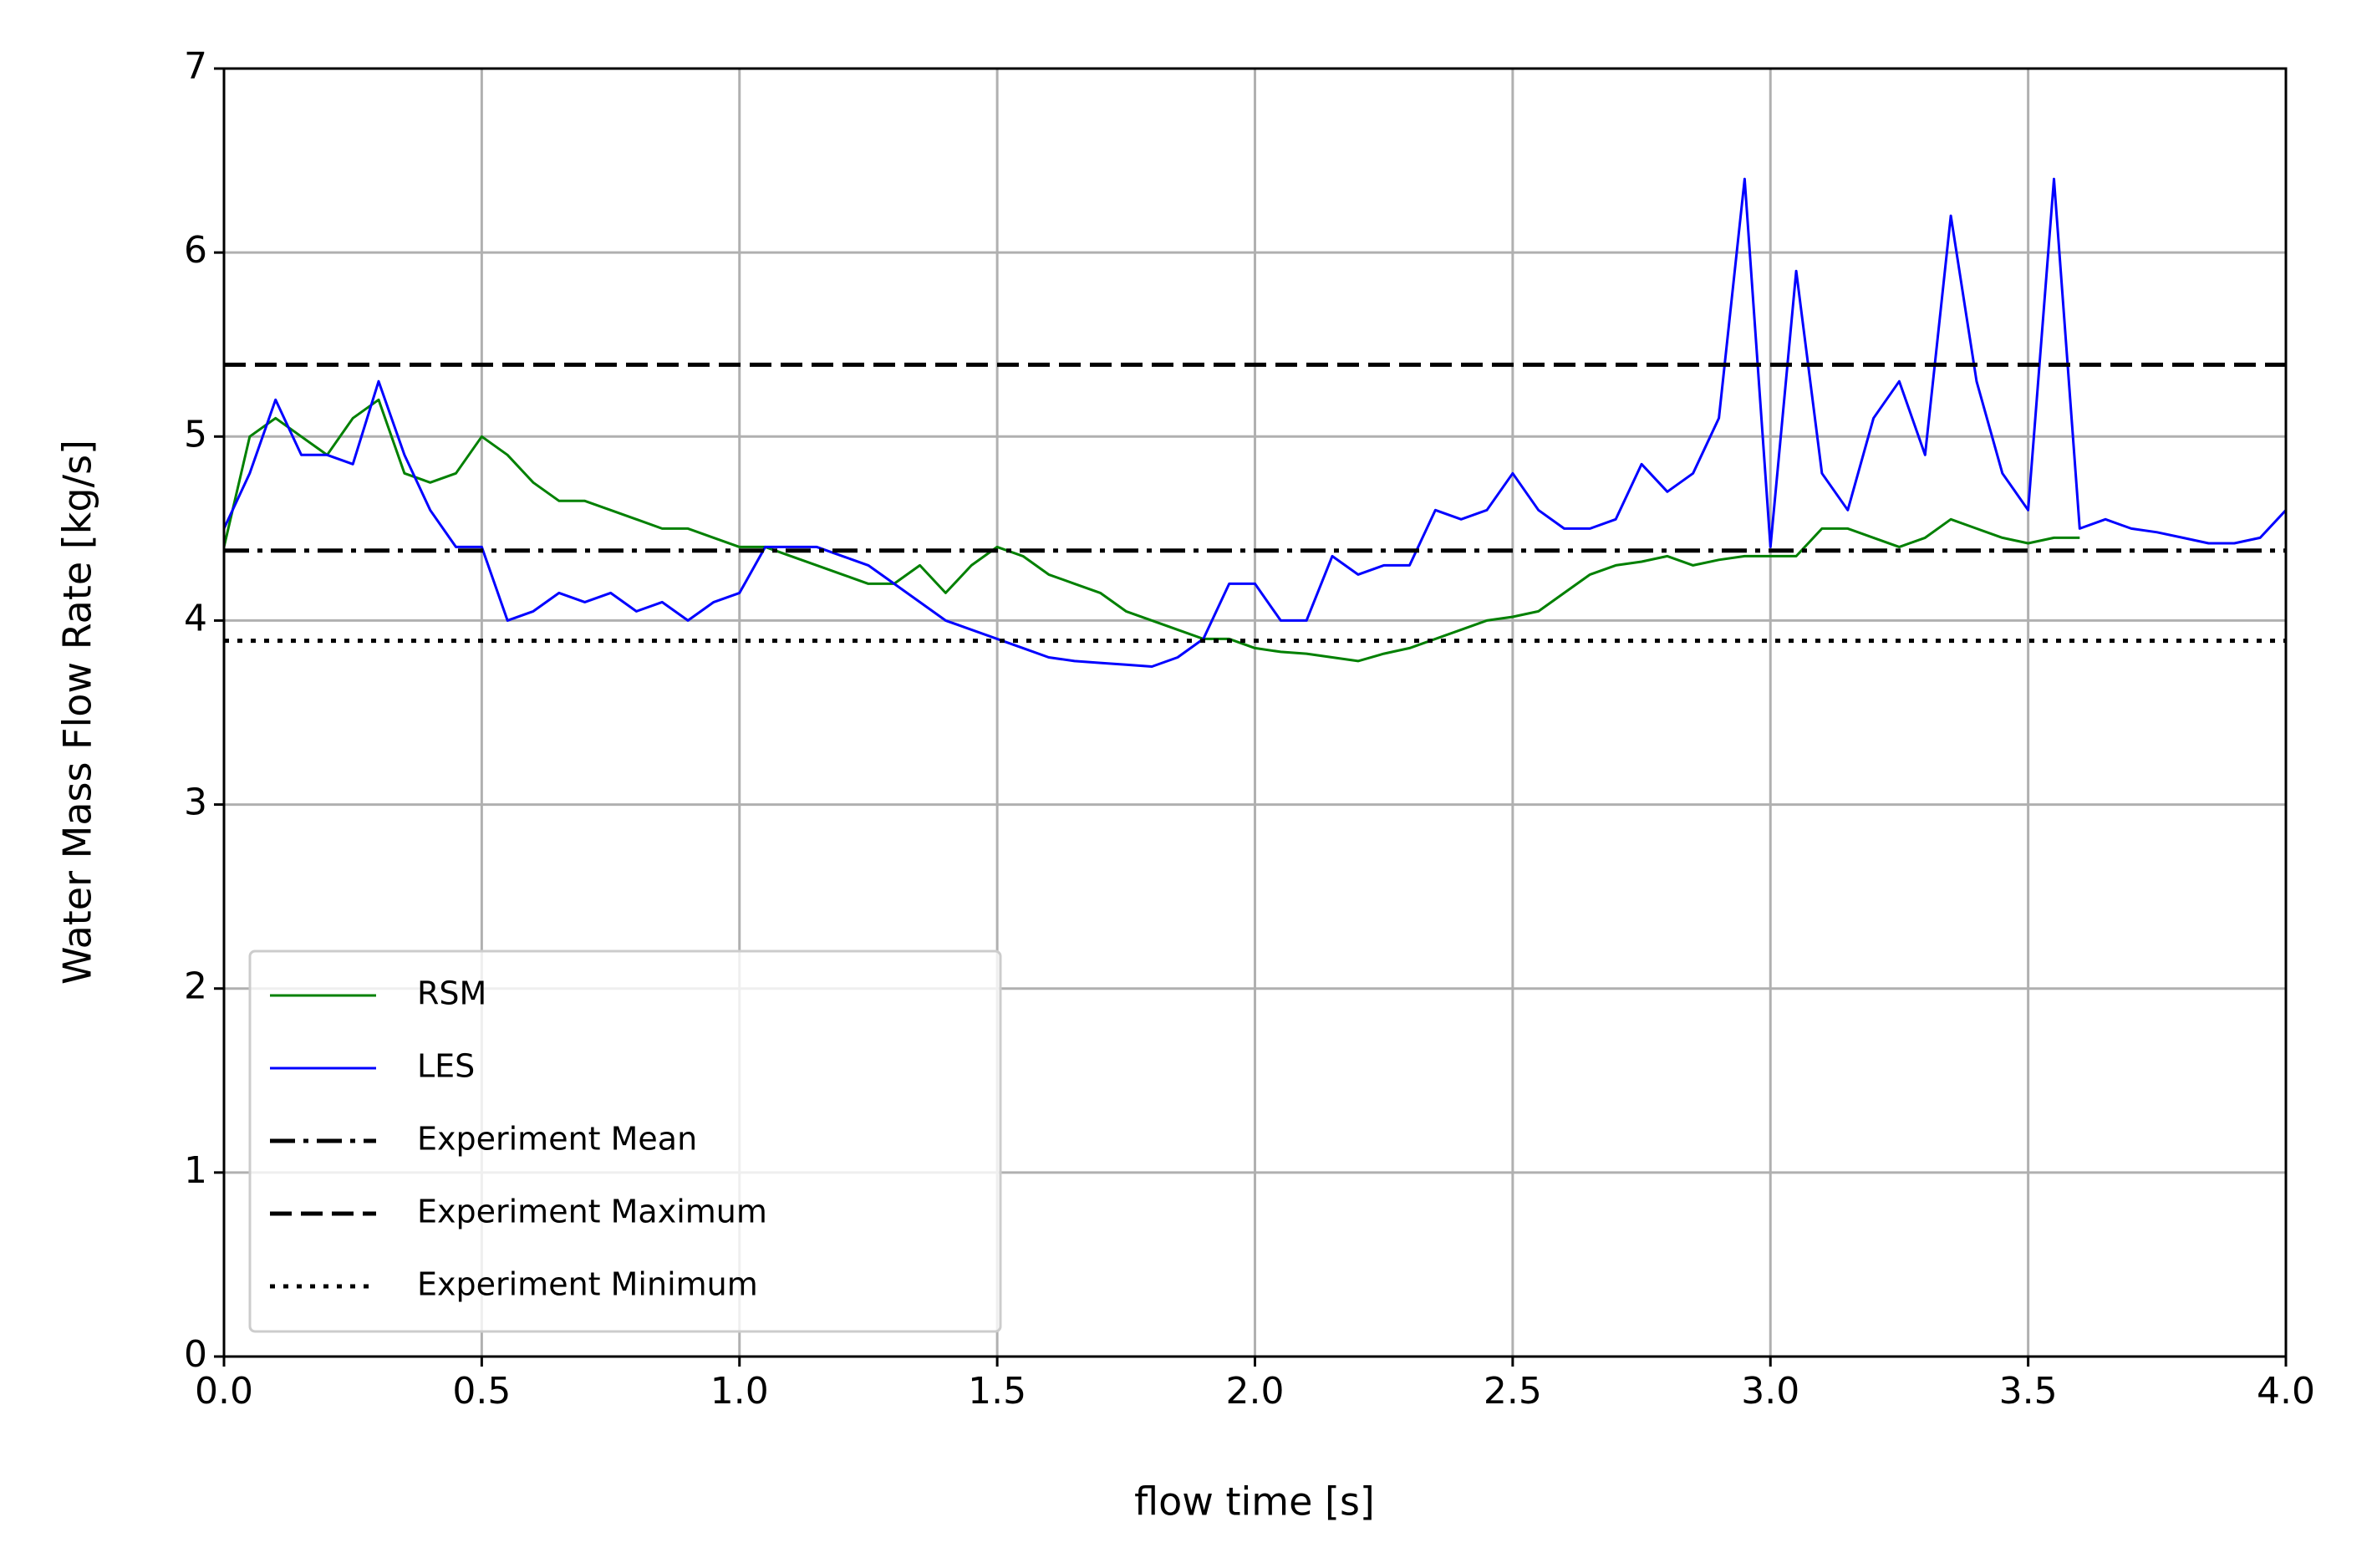 The height and width of the screenshot is (1568, 2377). What do you see at coordinates (196, 986) in the screenshot?
I see `y-tick-label: 2` at bounding box center [196, 986].